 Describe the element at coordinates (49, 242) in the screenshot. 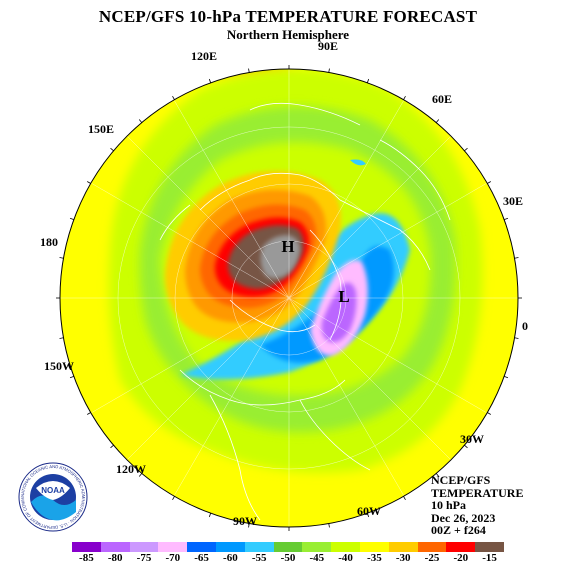

I see `lon-label-180: 180` at that location.